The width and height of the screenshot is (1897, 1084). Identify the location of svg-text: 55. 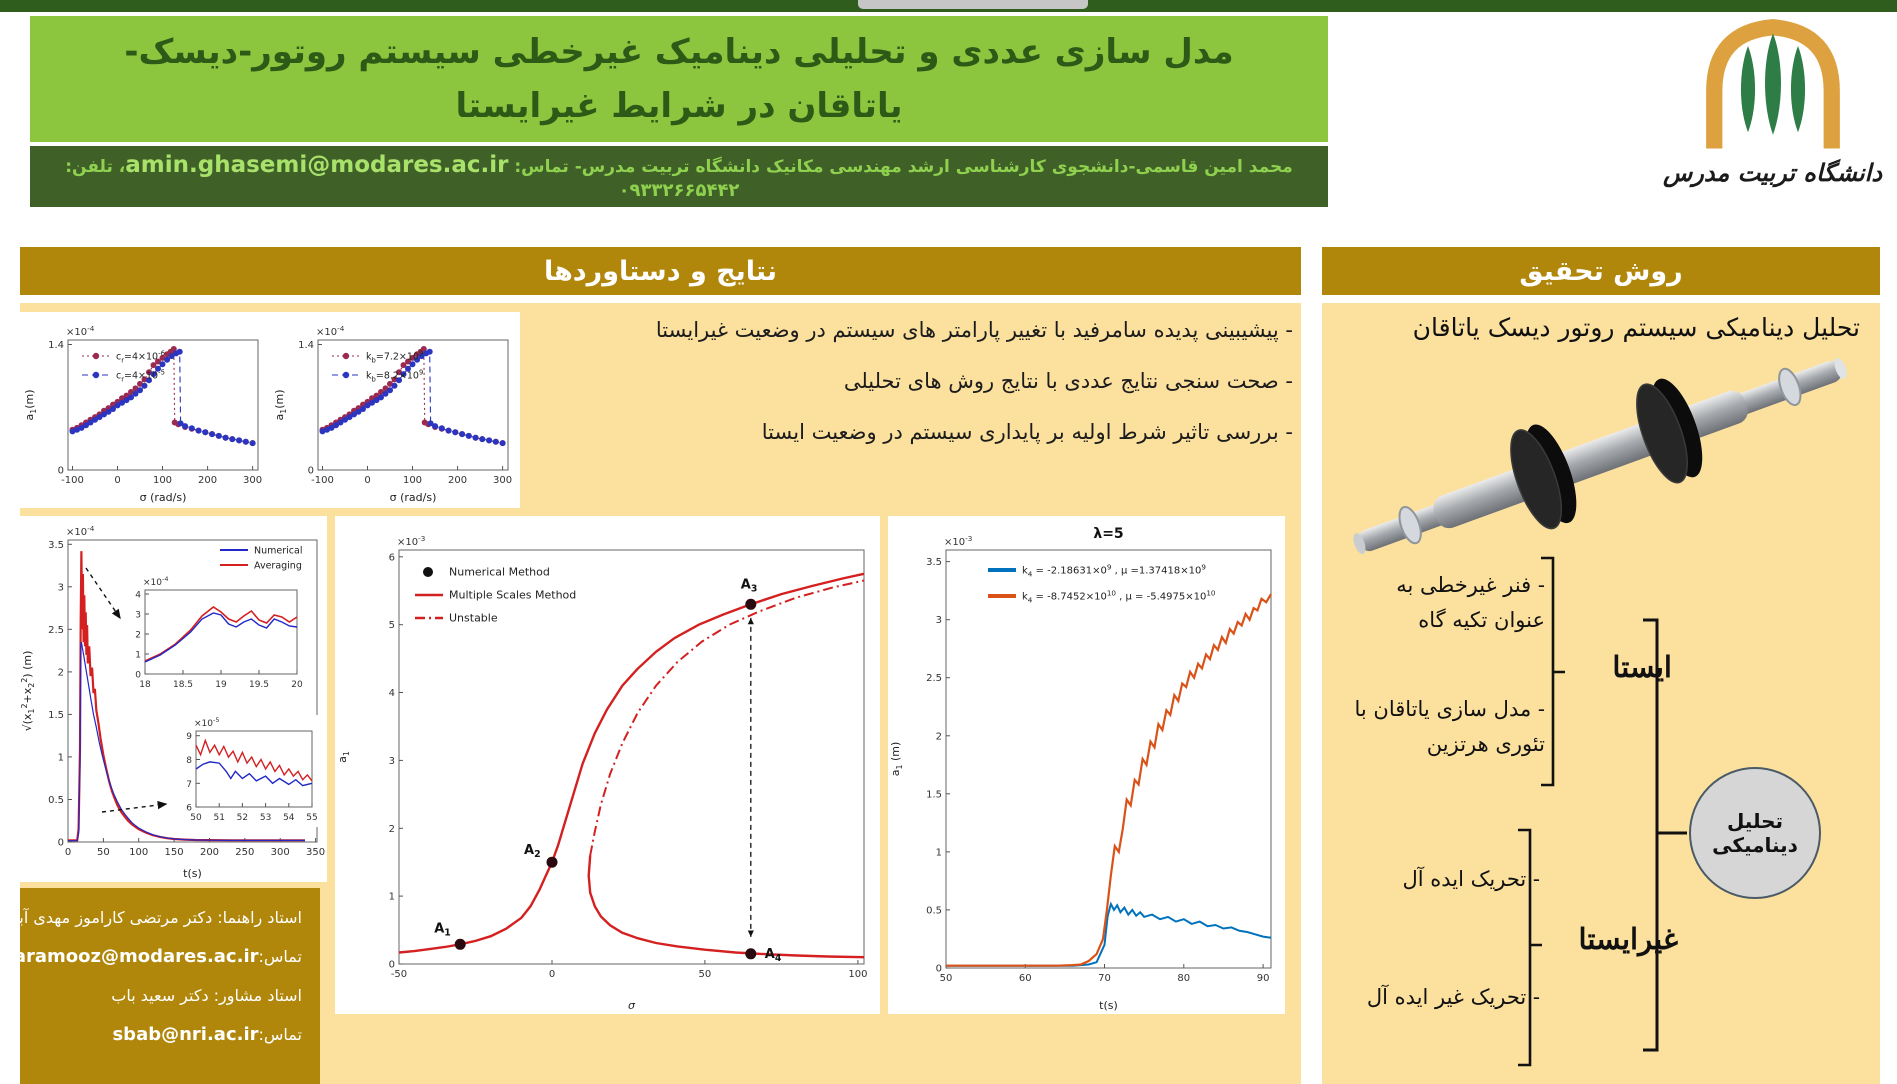
(311, 818).